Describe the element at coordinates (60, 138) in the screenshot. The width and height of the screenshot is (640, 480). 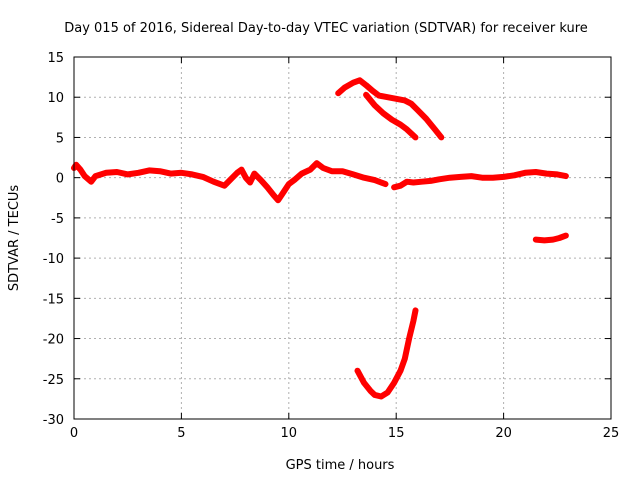
I see `y-tick-label: 5` at that location.